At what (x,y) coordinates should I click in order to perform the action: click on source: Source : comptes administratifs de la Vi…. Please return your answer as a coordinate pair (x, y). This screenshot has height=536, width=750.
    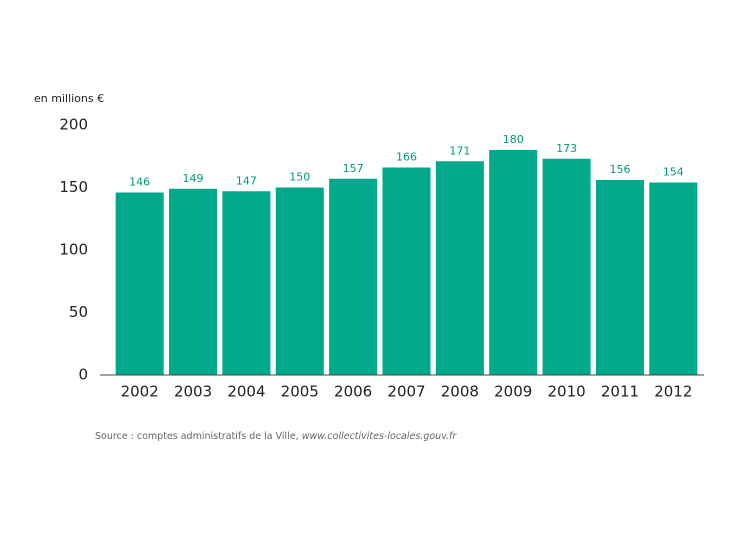
    Looking at the image, I should click on (276, 436).